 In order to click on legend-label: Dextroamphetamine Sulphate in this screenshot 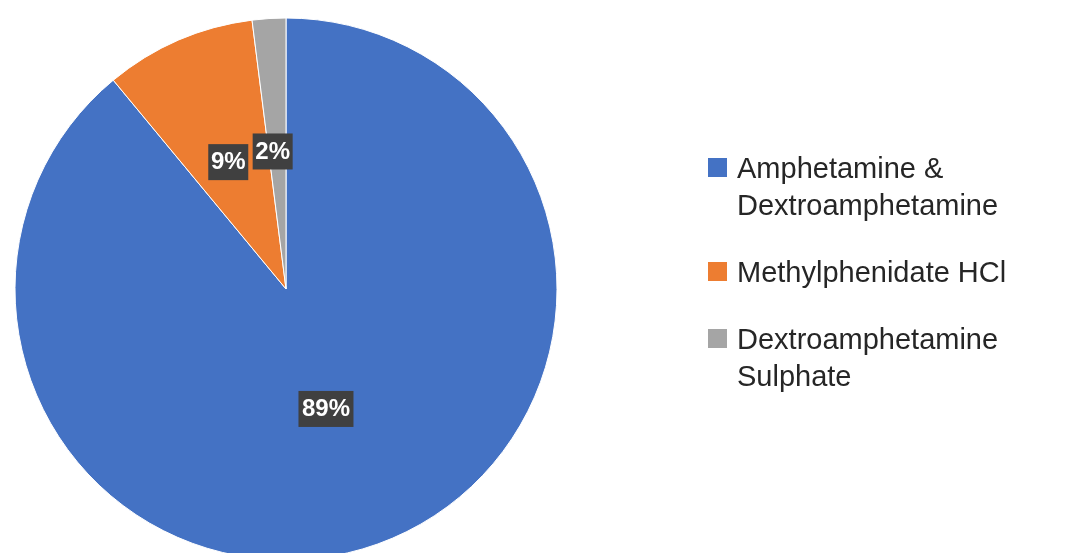, I will do `click(868, 358)`.